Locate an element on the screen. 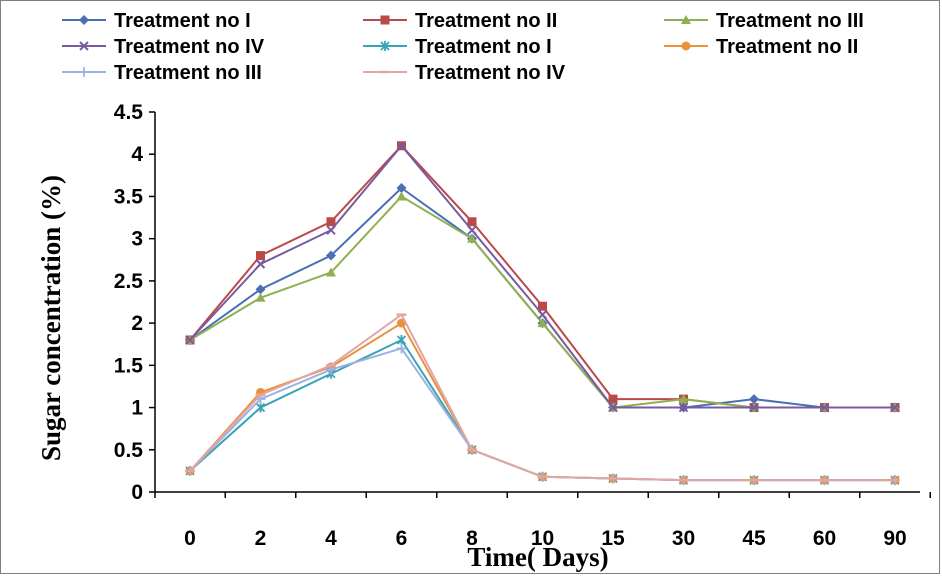 Image resolution: width=942 pixels, height=576 pixels. y-tick-label: 0.5 is located at coordinates (129, 450).